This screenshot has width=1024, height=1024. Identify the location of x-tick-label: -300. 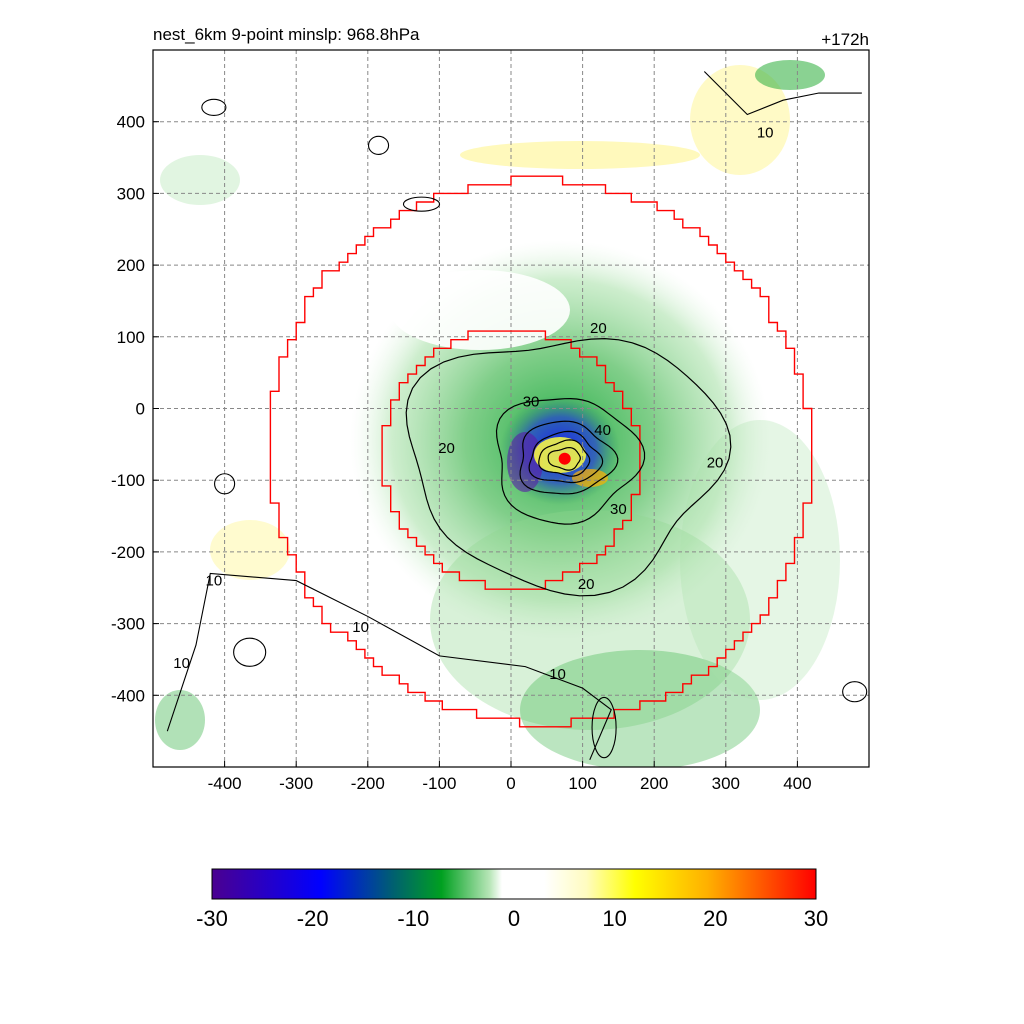
(296, 783).